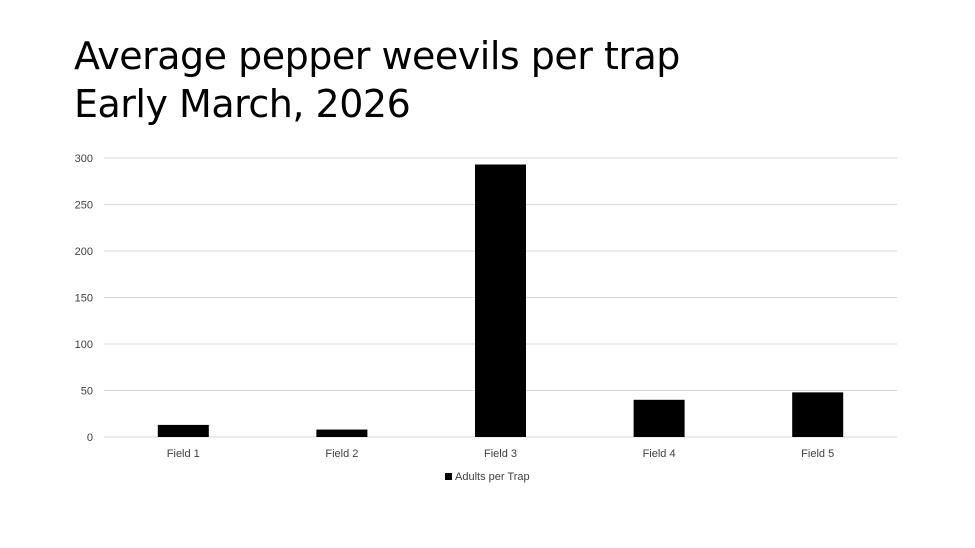 The height and width of the screenshot is (548, 975). I want to click on legend-swatch, so click(448, 476).